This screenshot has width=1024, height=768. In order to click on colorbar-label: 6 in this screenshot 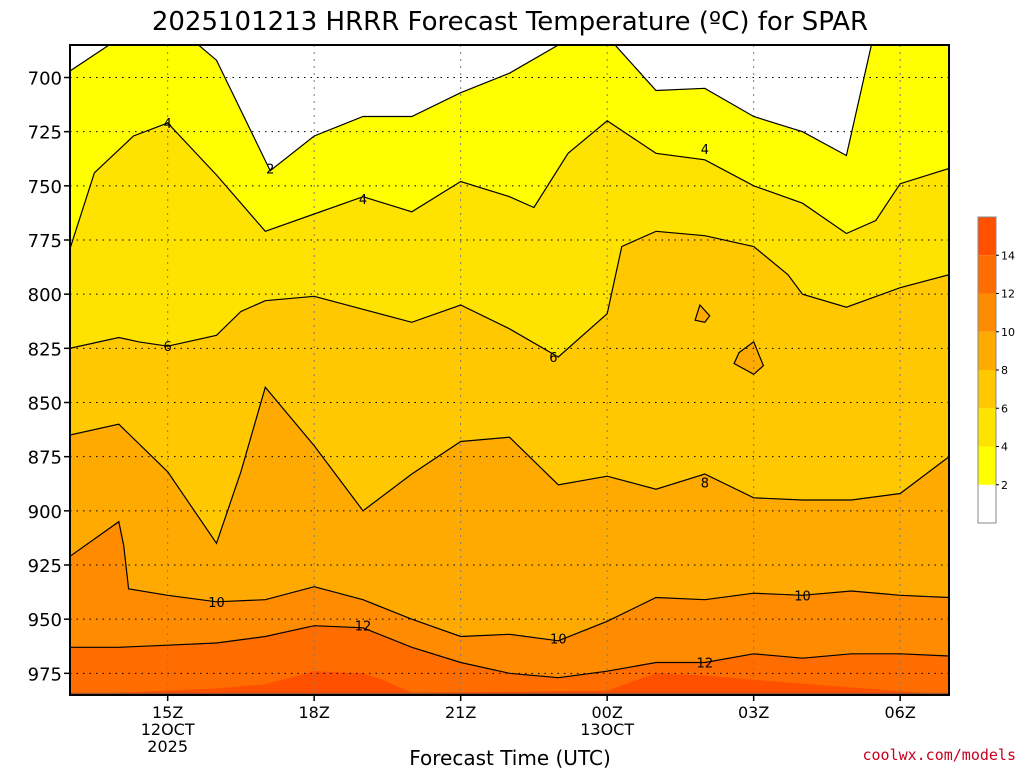, I will do `click(1004, 408)`.